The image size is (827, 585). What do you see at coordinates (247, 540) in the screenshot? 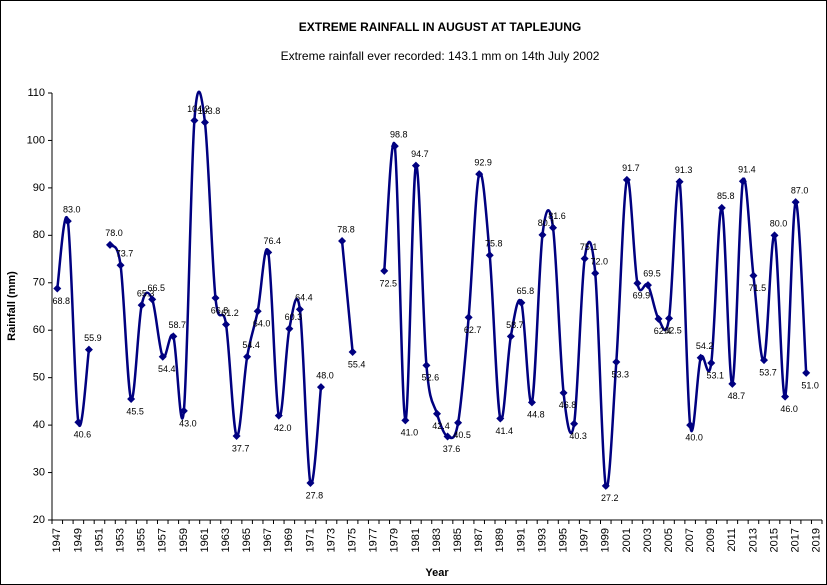
I see `x-tick-label: 1965` at bounding box center [247, 540].